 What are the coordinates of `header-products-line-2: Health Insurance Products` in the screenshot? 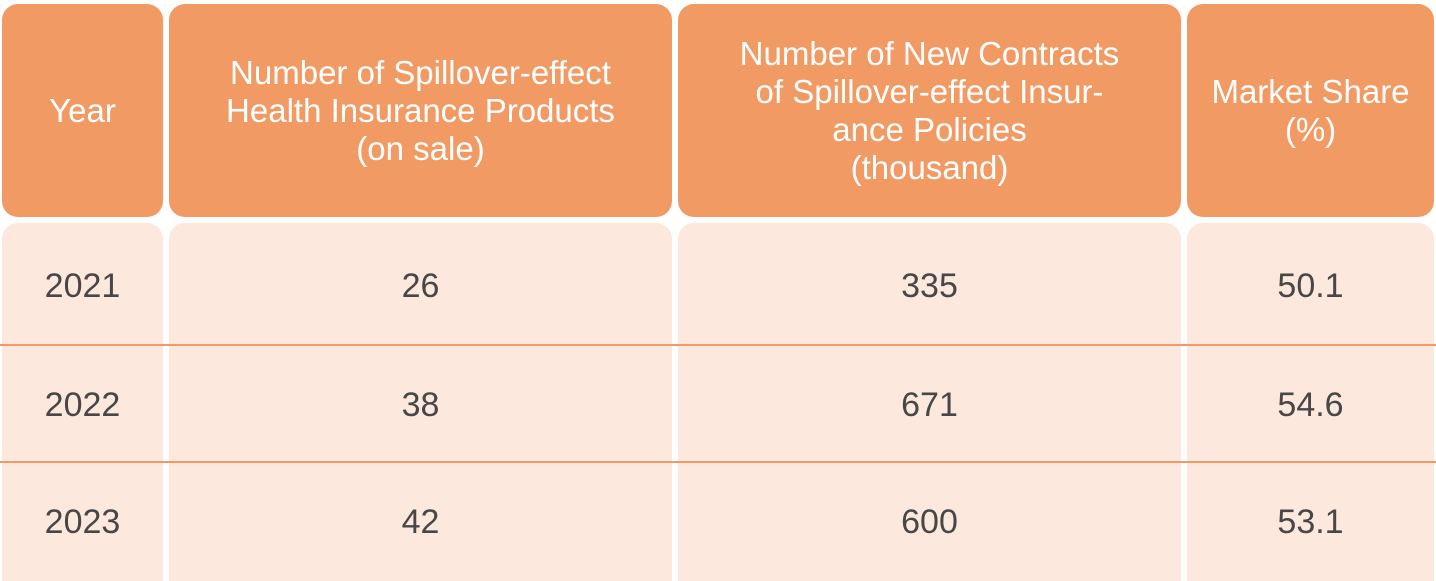 It's located at (420, 110).